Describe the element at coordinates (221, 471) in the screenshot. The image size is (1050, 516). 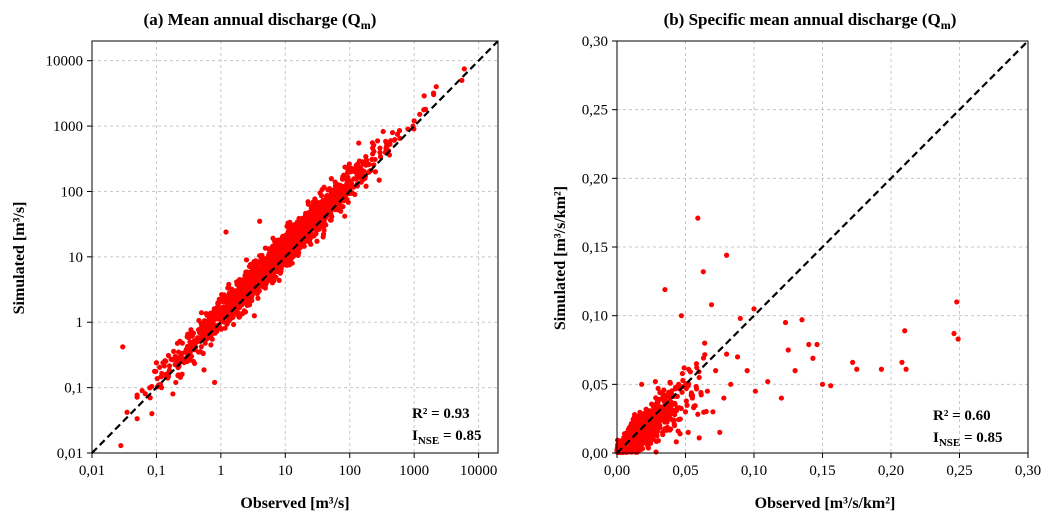
I see `x-tick-label: 1` at that location.